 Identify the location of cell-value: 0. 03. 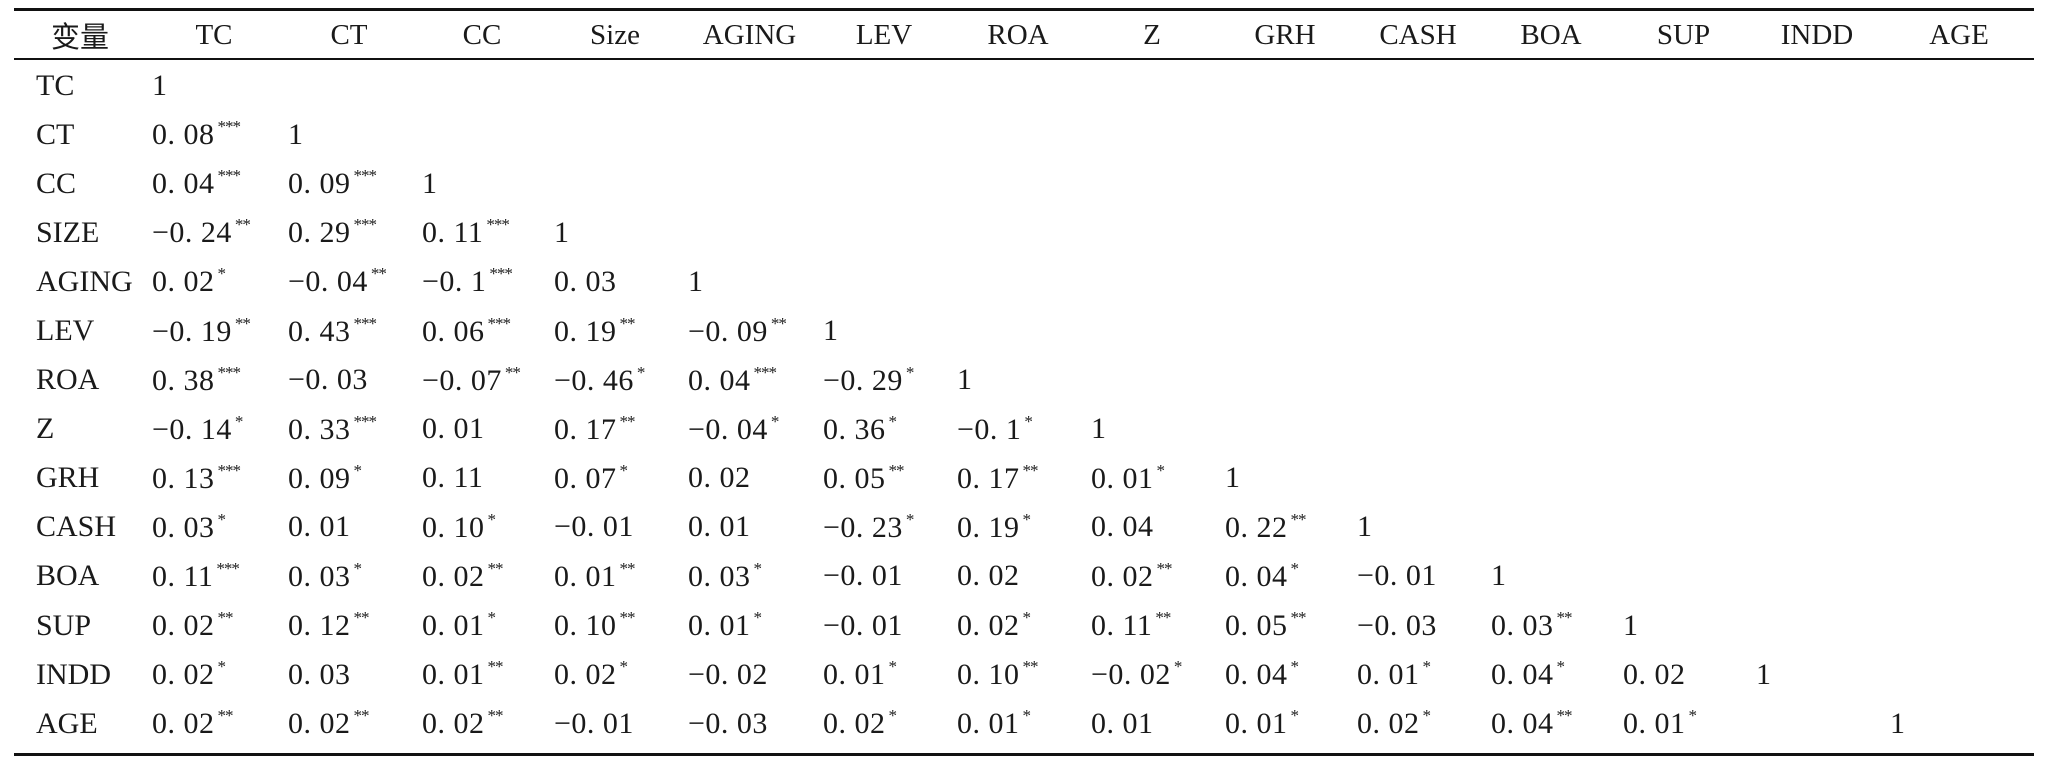
(719, 576).